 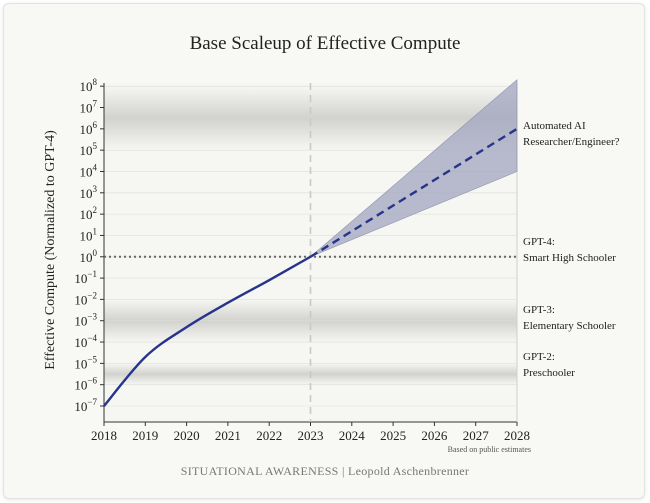 What do you see at coordinates (549, 373) in the screenshot?
I see `annotation-gpt2-line-2: Preschooler` at bounding box center [549, 373].